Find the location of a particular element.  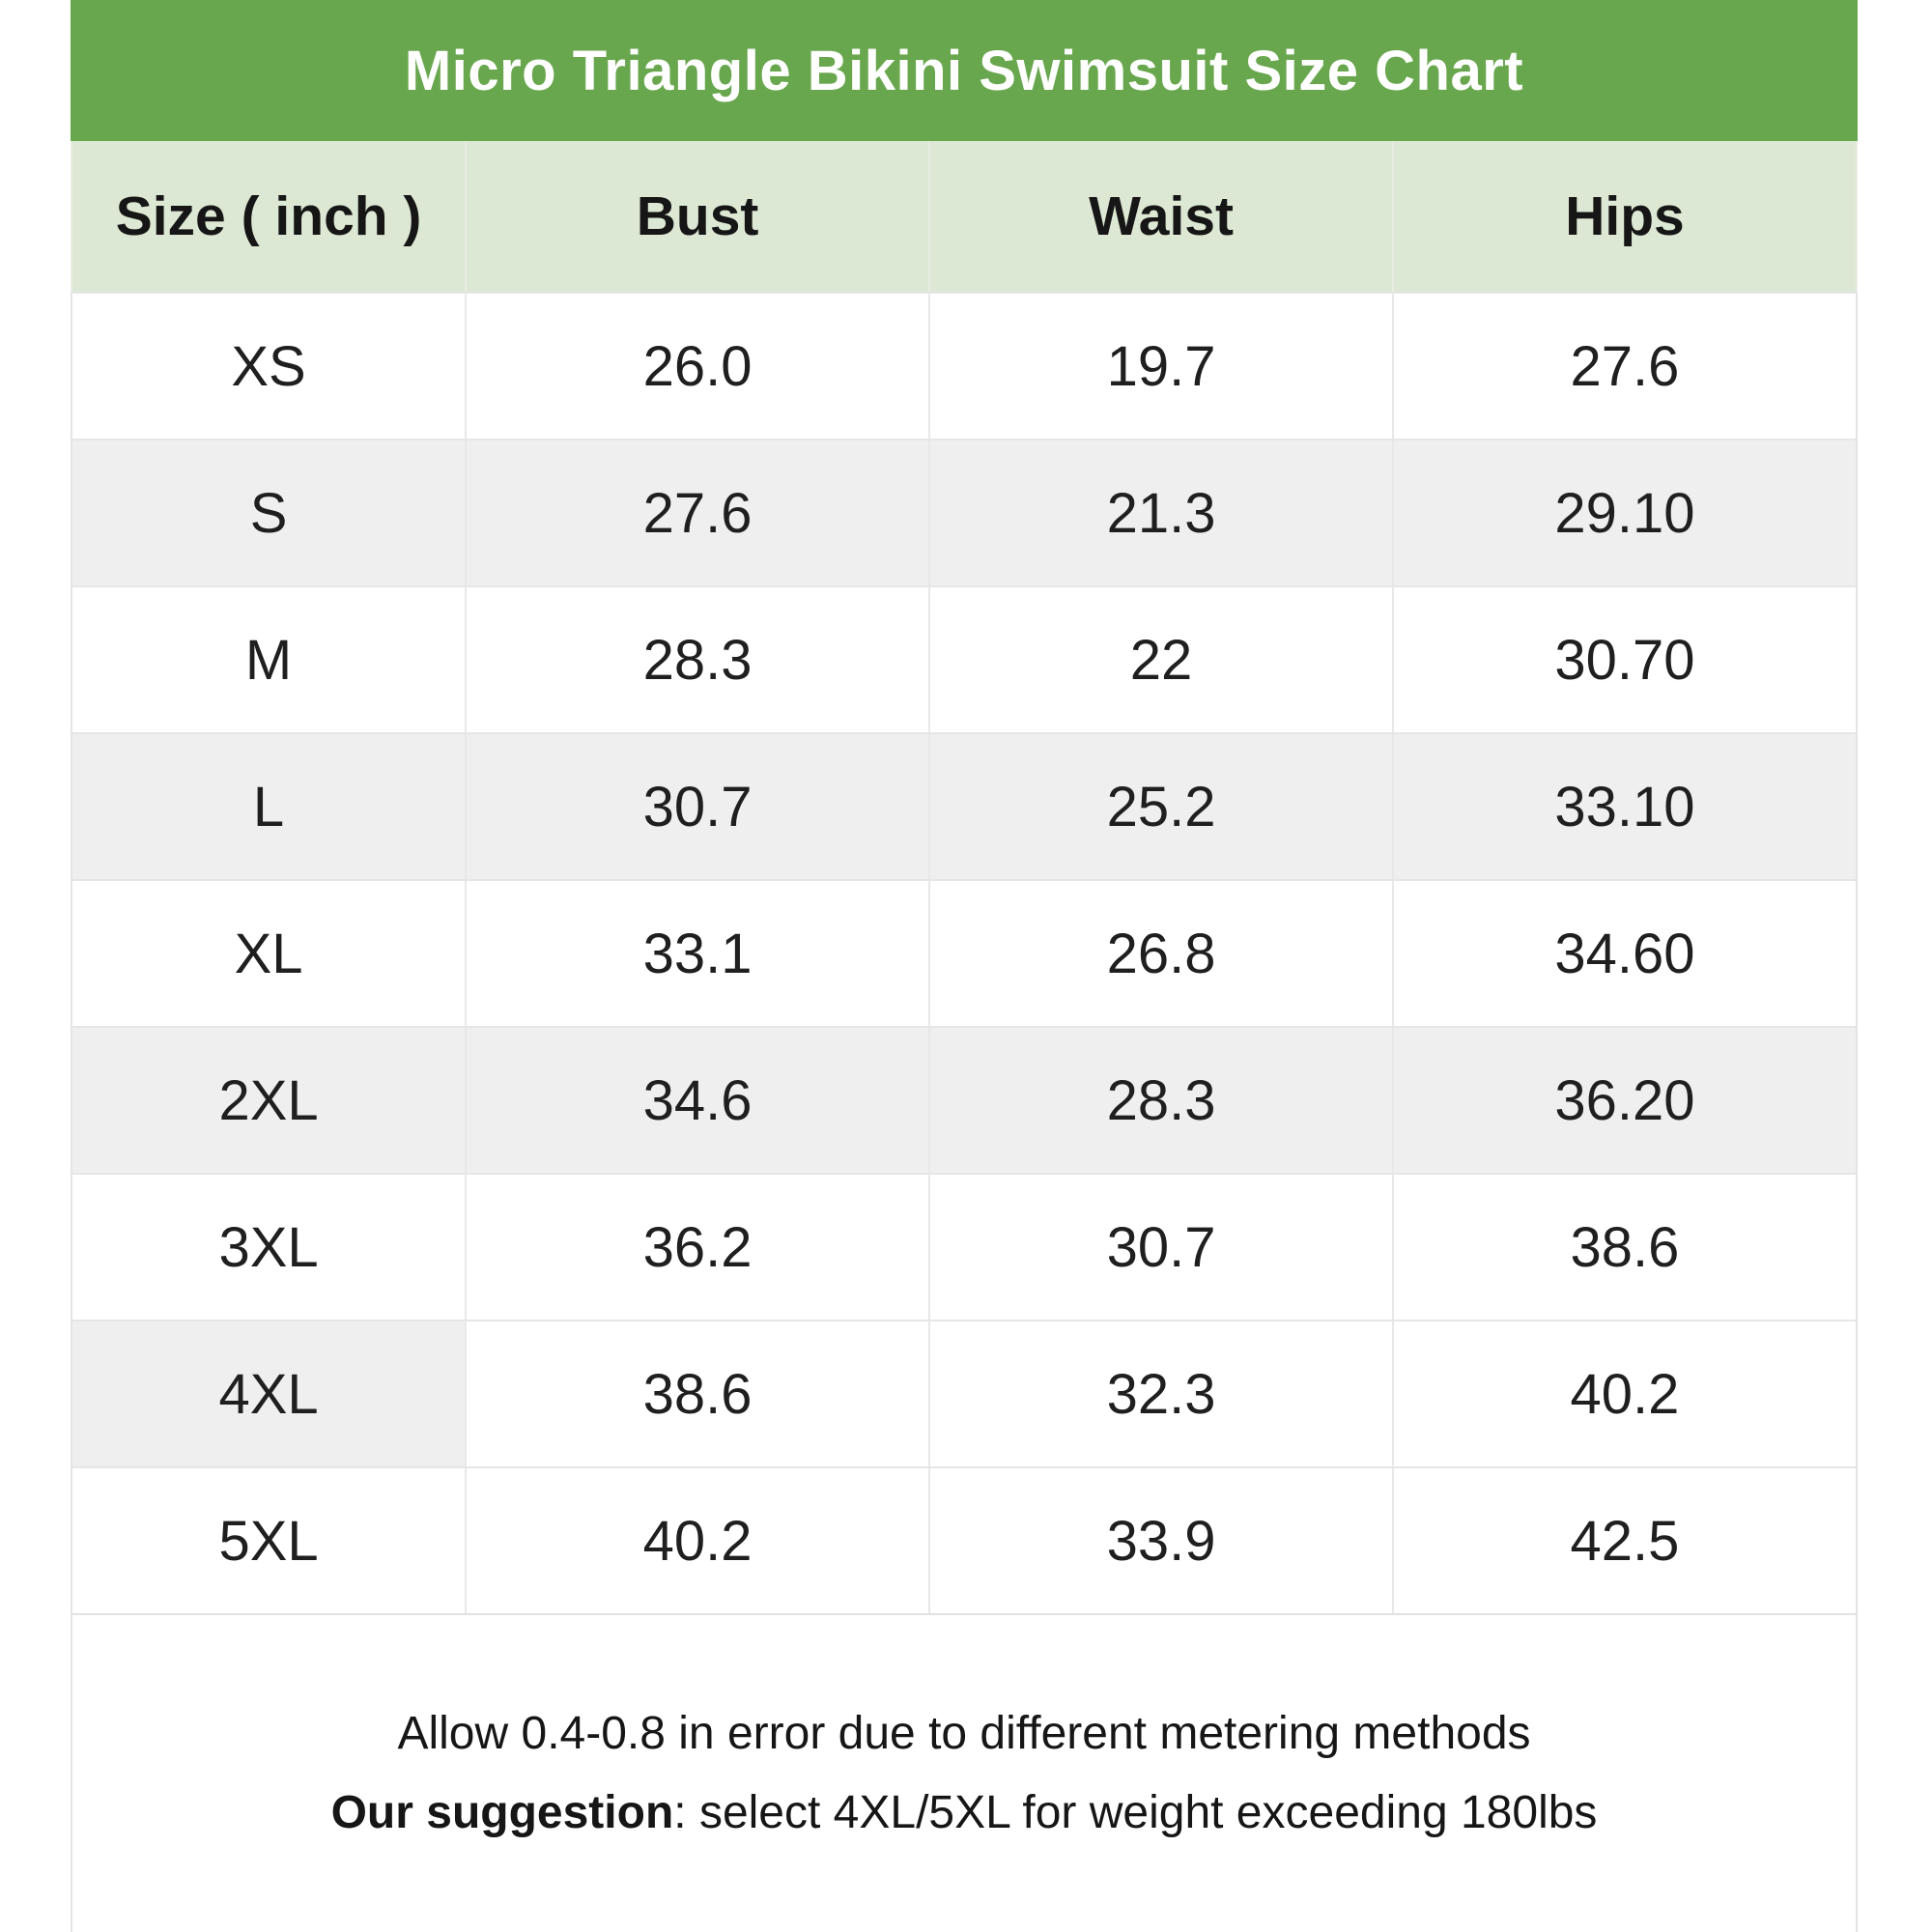

hips-cell: 36.20 is located at coordinates (1624, 1100).